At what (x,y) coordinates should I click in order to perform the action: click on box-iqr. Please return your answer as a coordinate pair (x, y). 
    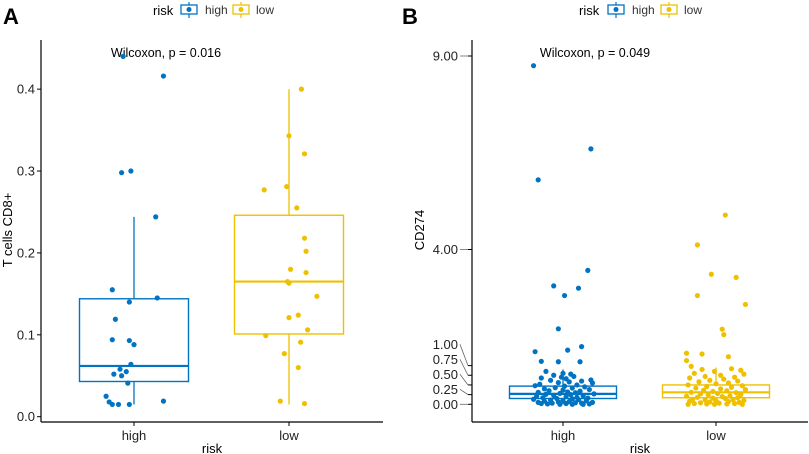
    Looking at the image, I should click on (289, 274).